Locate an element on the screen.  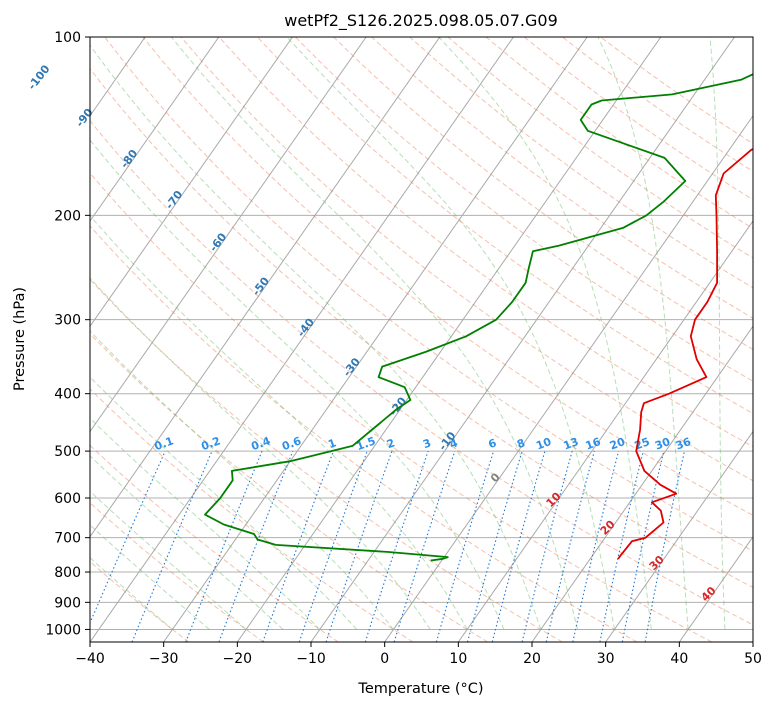
y-tick-label: 400 is located at coordinates (67, 395).